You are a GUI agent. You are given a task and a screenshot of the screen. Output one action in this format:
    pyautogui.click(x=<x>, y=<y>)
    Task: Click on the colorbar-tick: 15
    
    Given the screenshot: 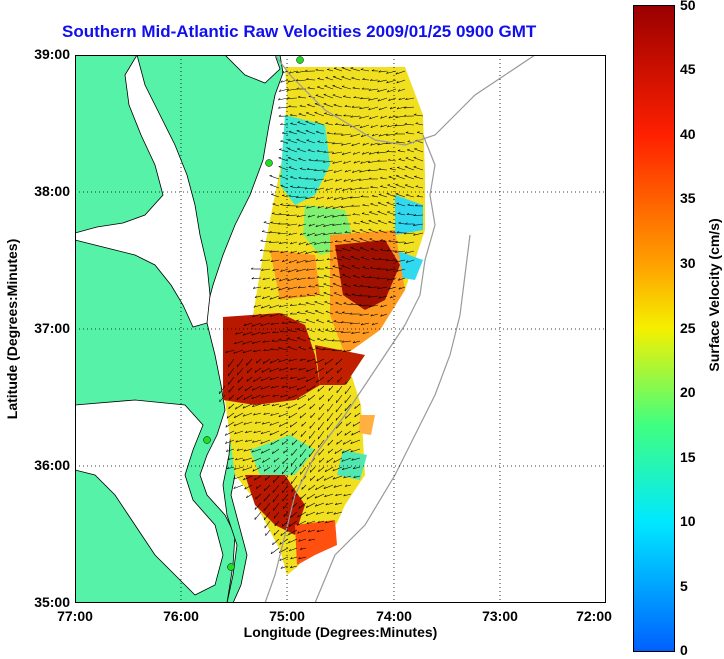 What is the action you would take?
    pyautogui.click(x=688, y=457)
    